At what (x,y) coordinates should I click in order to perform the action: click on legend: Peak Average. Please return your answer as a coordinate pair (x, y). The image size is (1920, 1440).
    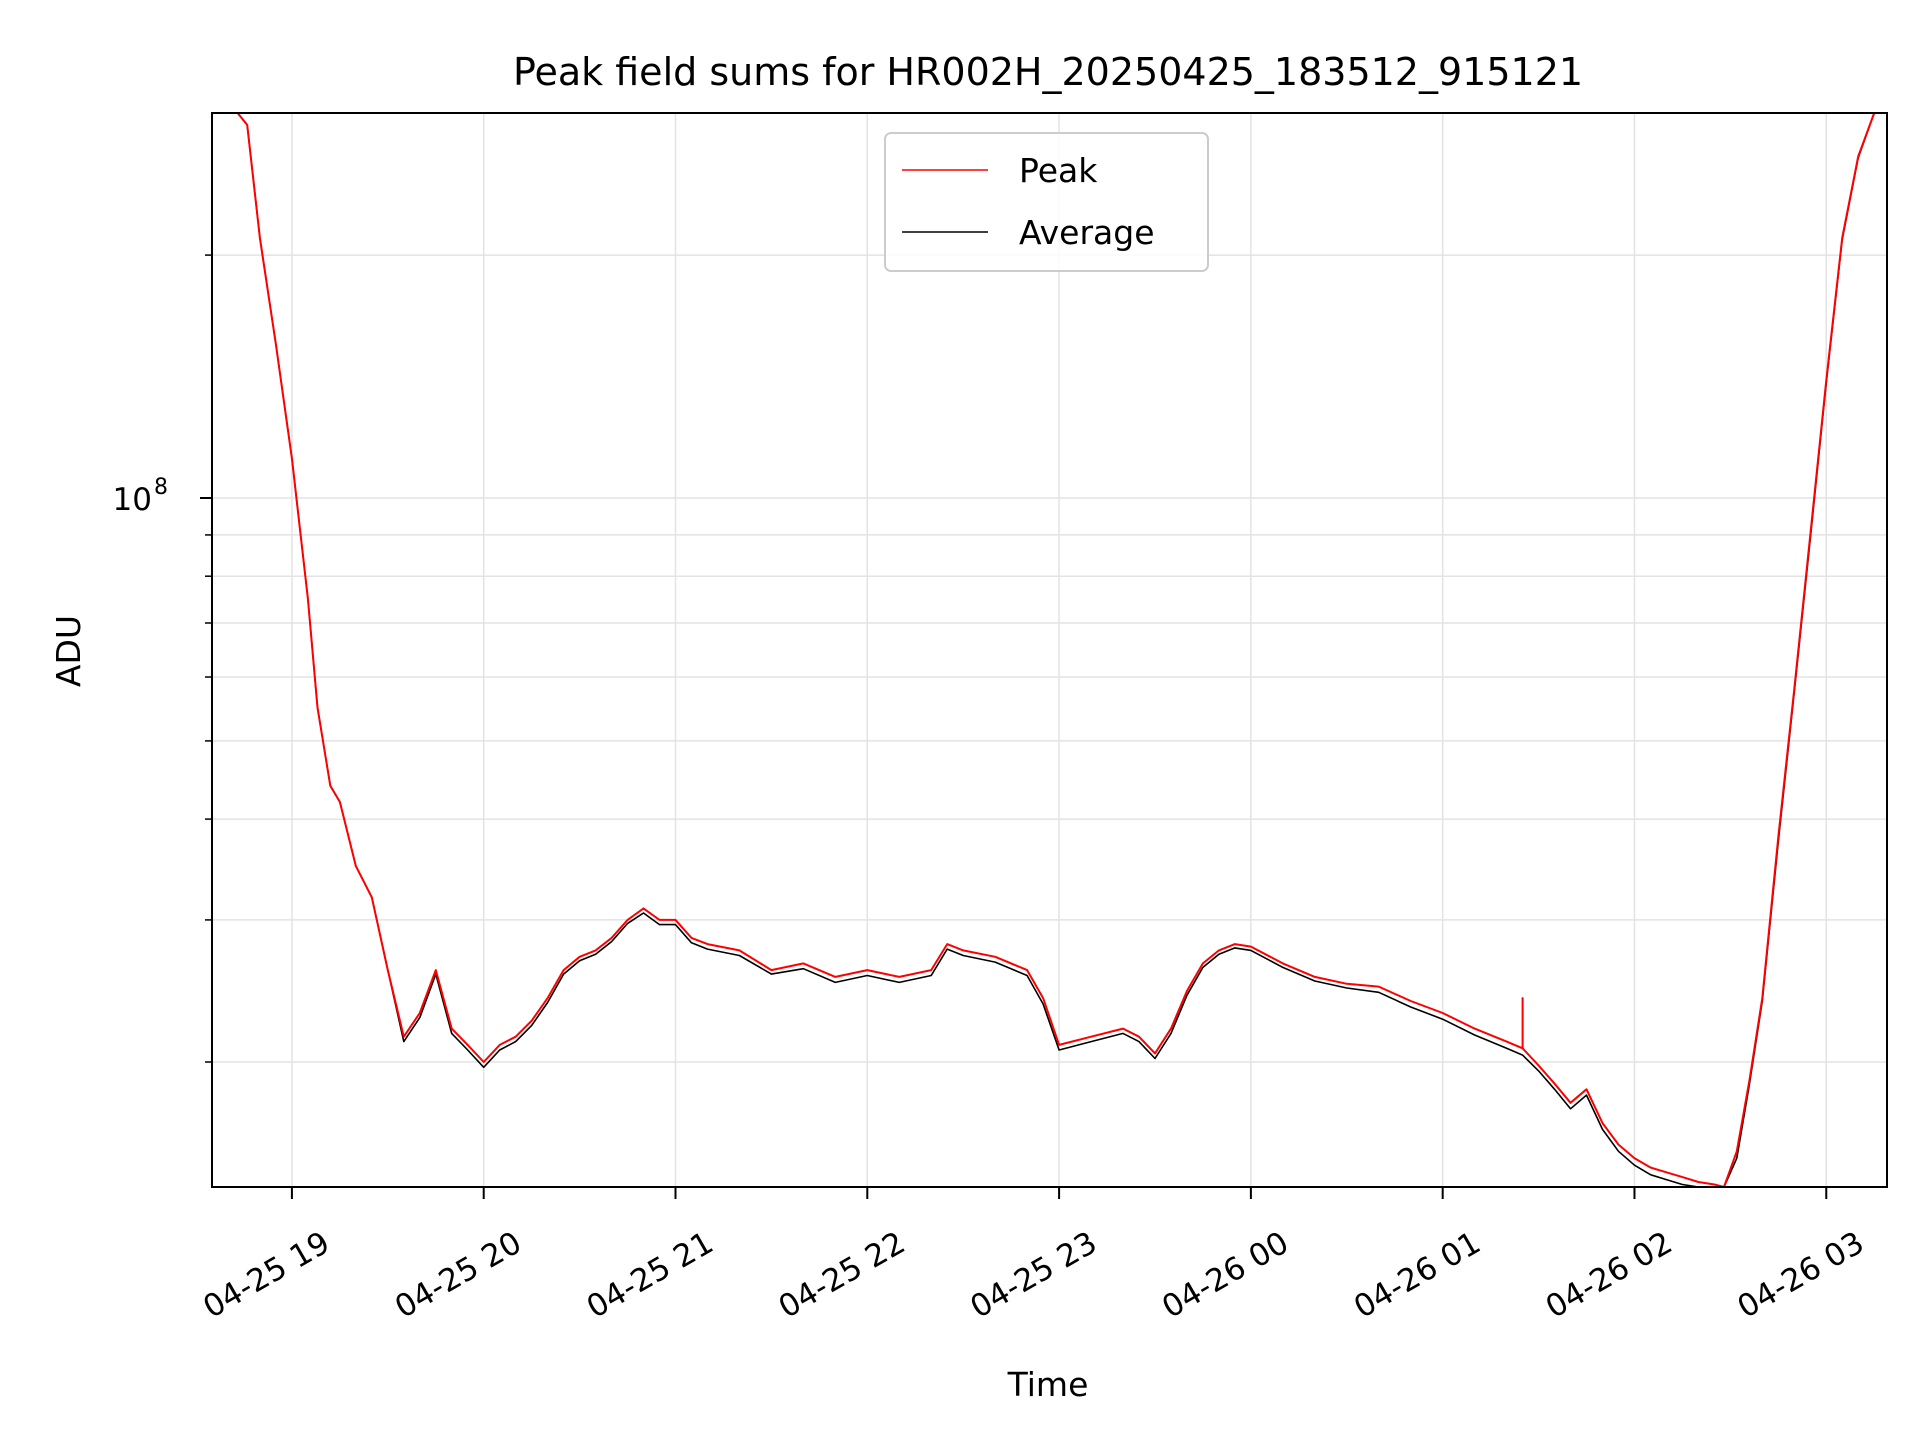
    Looking at the image, I should click on (1046, 202).